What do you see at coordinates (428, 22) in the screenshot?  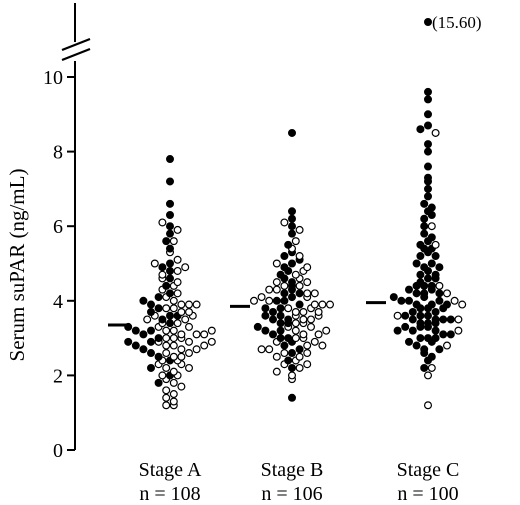 I see `outlier-point` at bounding box center [428, 22].